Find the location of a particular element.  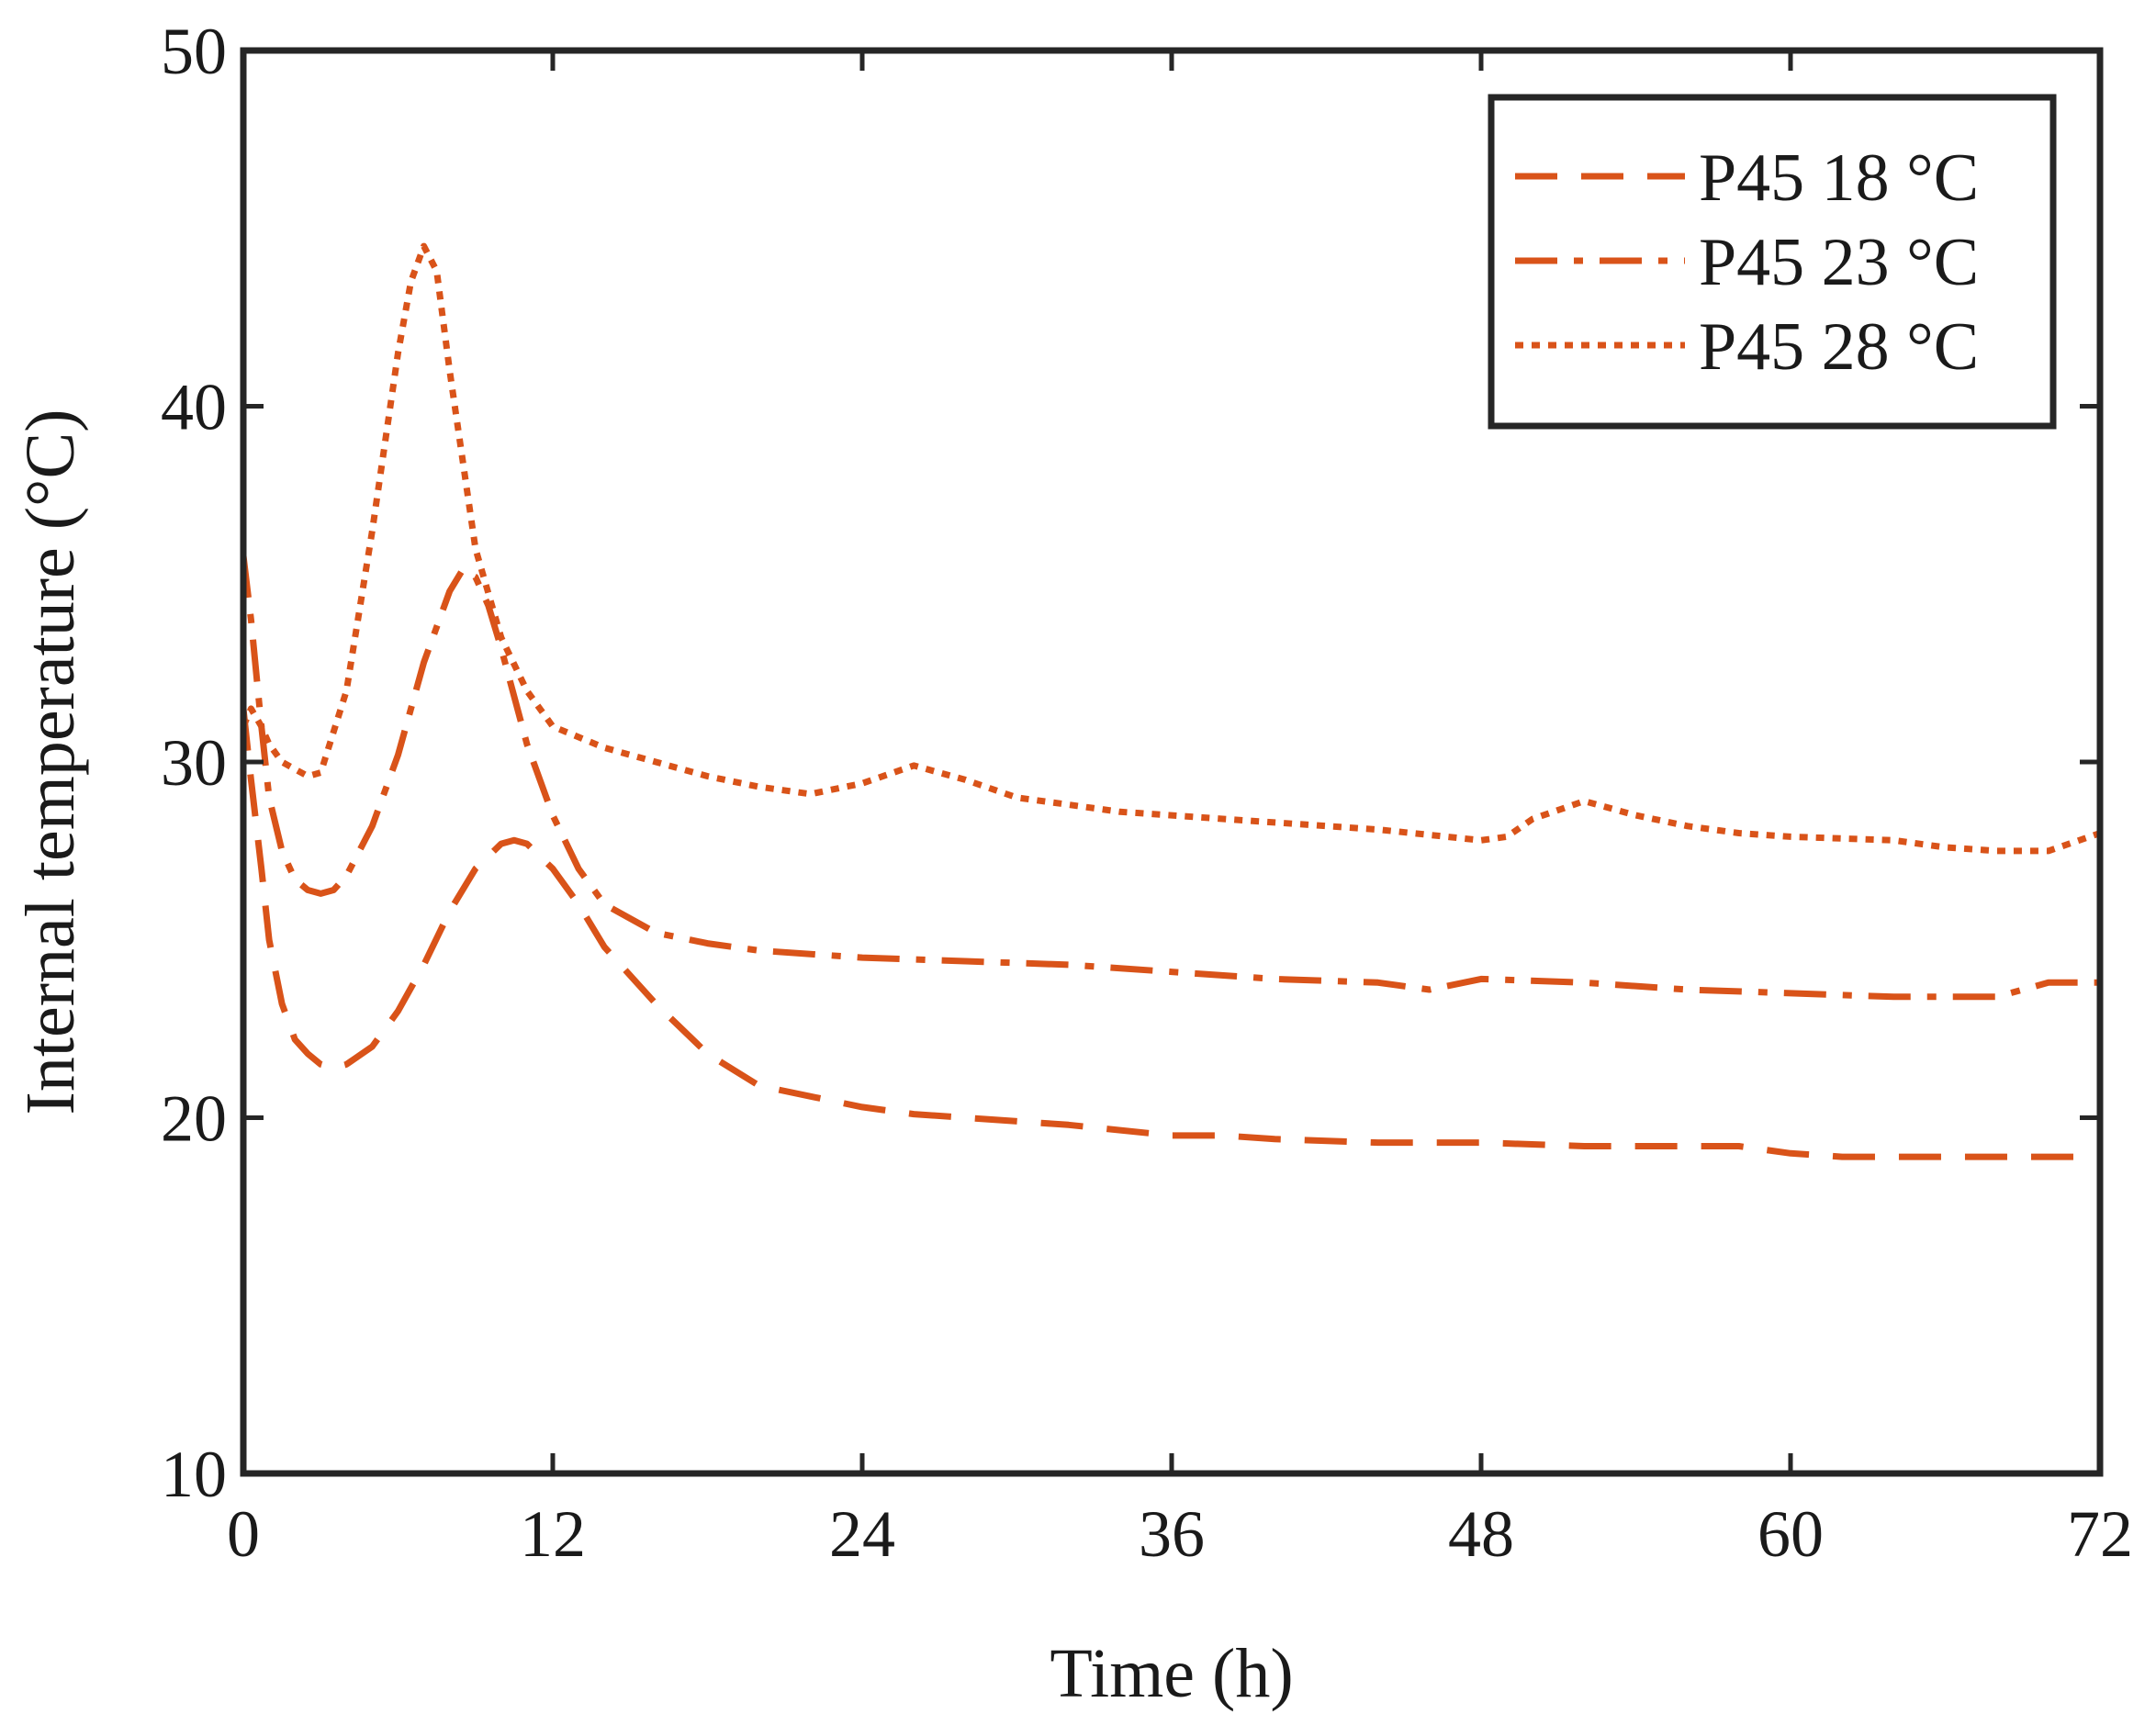

x-tick-label: 36 is located at coordinates (1172, 1534).